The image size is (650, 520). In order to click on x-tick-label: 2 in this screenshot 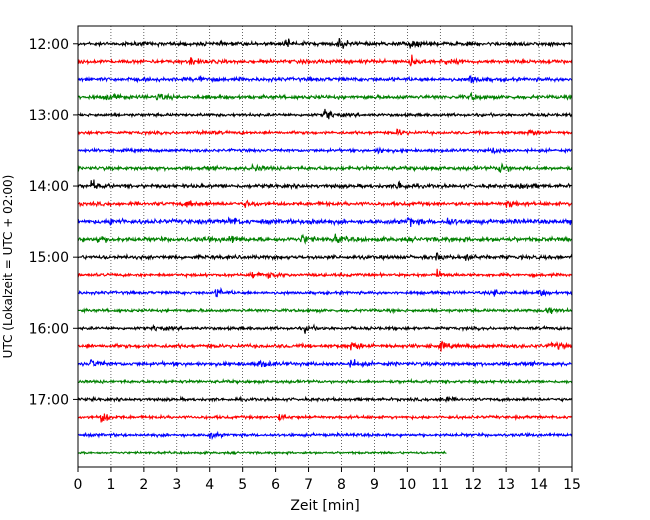, I will do `click(143, 485)`.